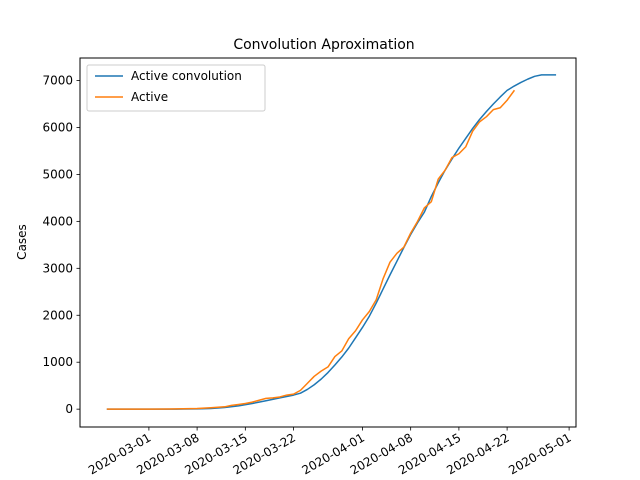 The width and height of the screenshot is (640, 480). Describe the element at coordinates (186, 76) in the screenshot. I see `legend-label-1: Active convolution` at that location.